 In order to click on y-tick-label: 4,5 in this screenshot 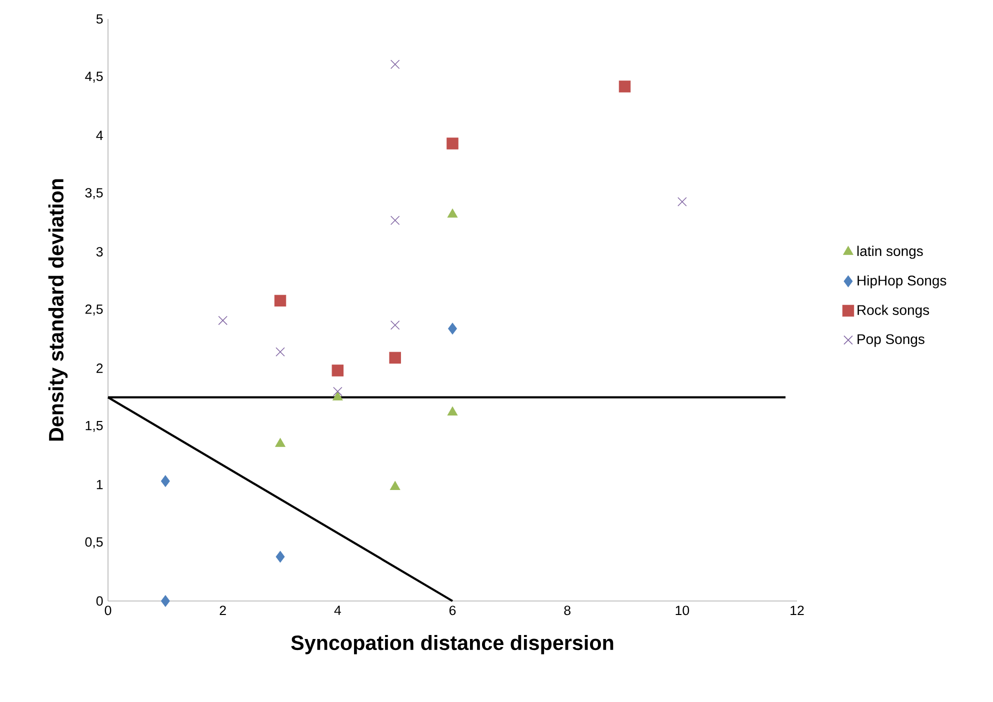, I will do `click(94, 77)`.